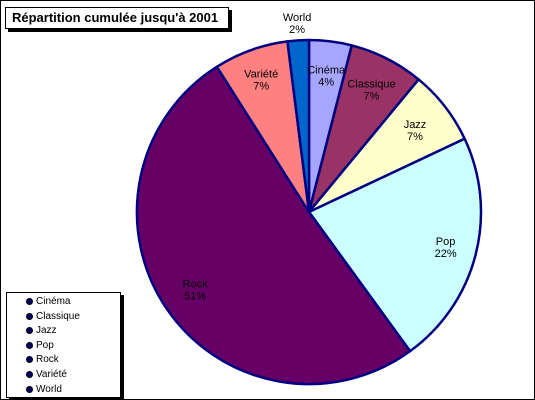  Describe the element at coordinates (371, 90) in the screenshot. I see `slice-label: Classique 7%` at that location.